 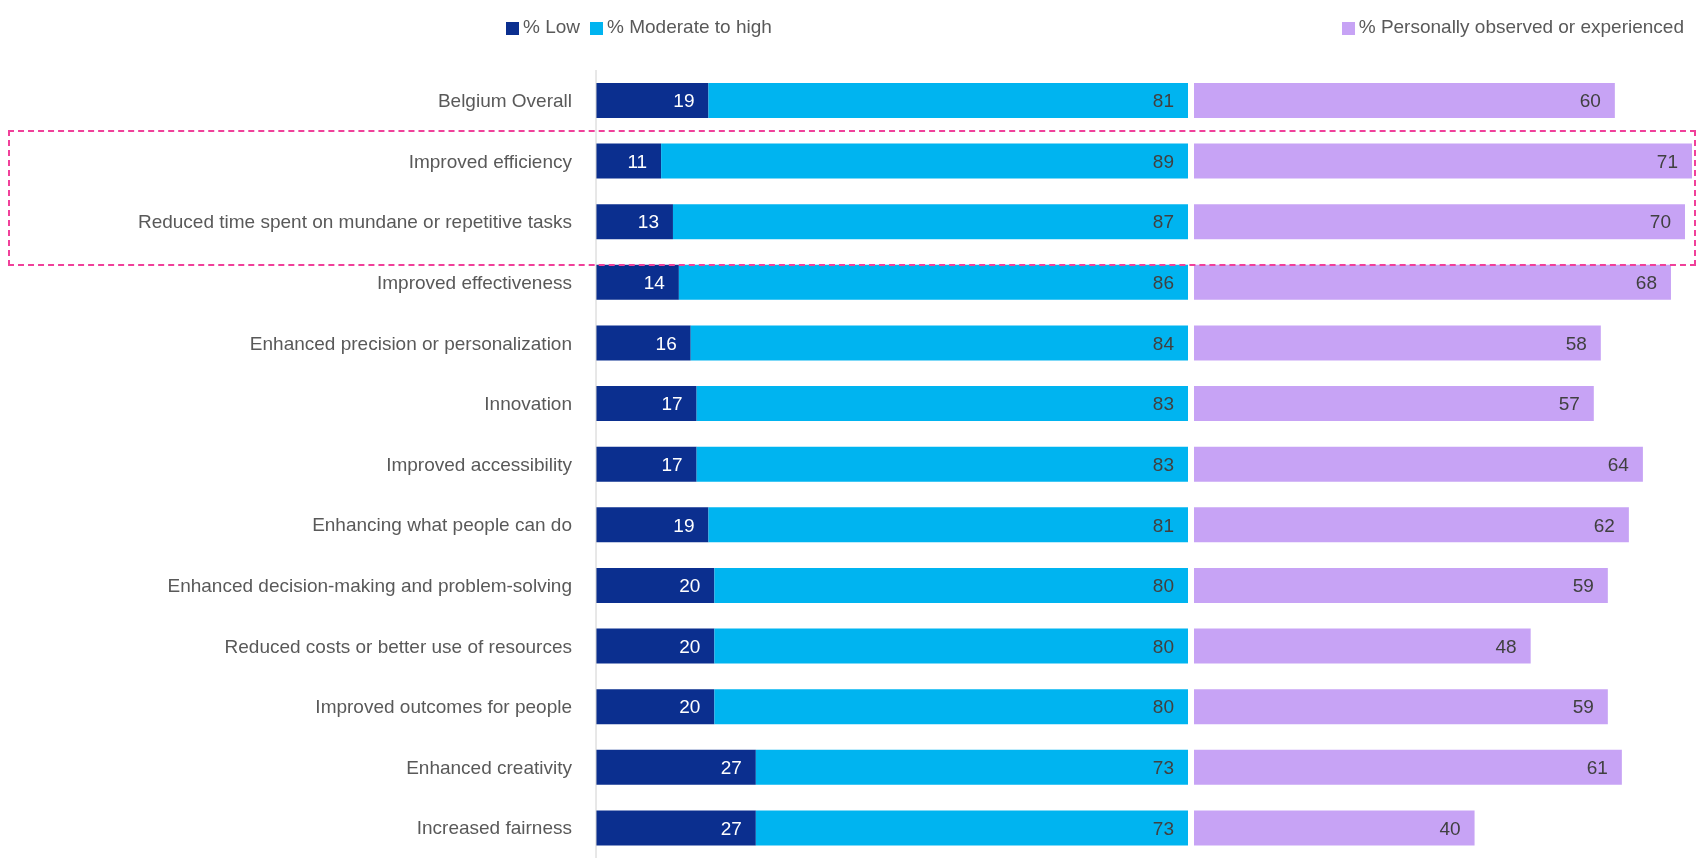 I want to click on data-label: 11, so click(x=637, y=161).